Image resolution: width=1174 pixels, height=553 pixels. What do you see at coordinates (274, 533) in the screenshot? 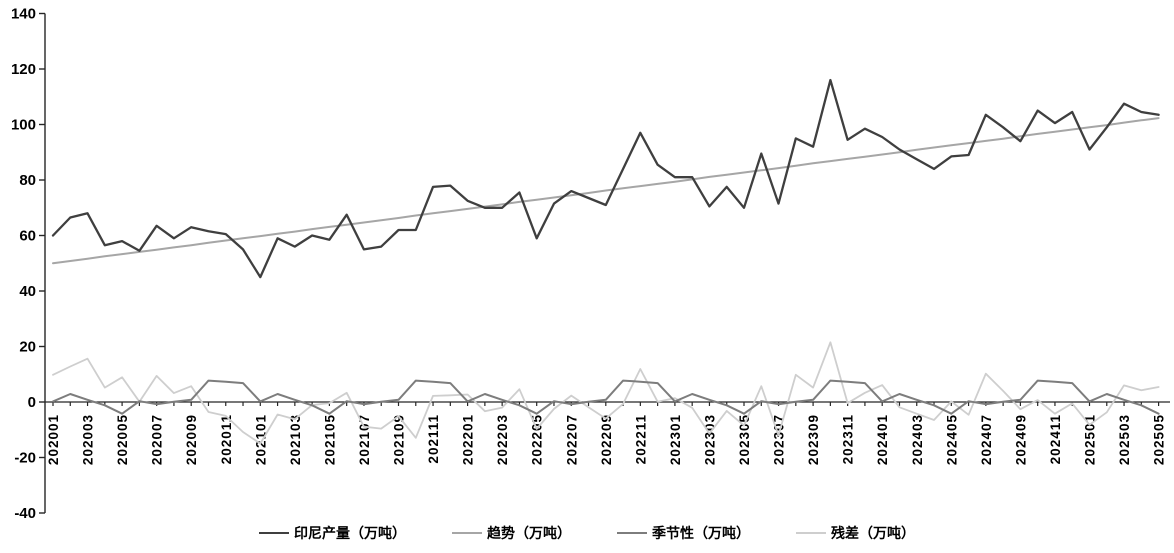
I see `production-line-swatch` at bounding box center [274, 533].